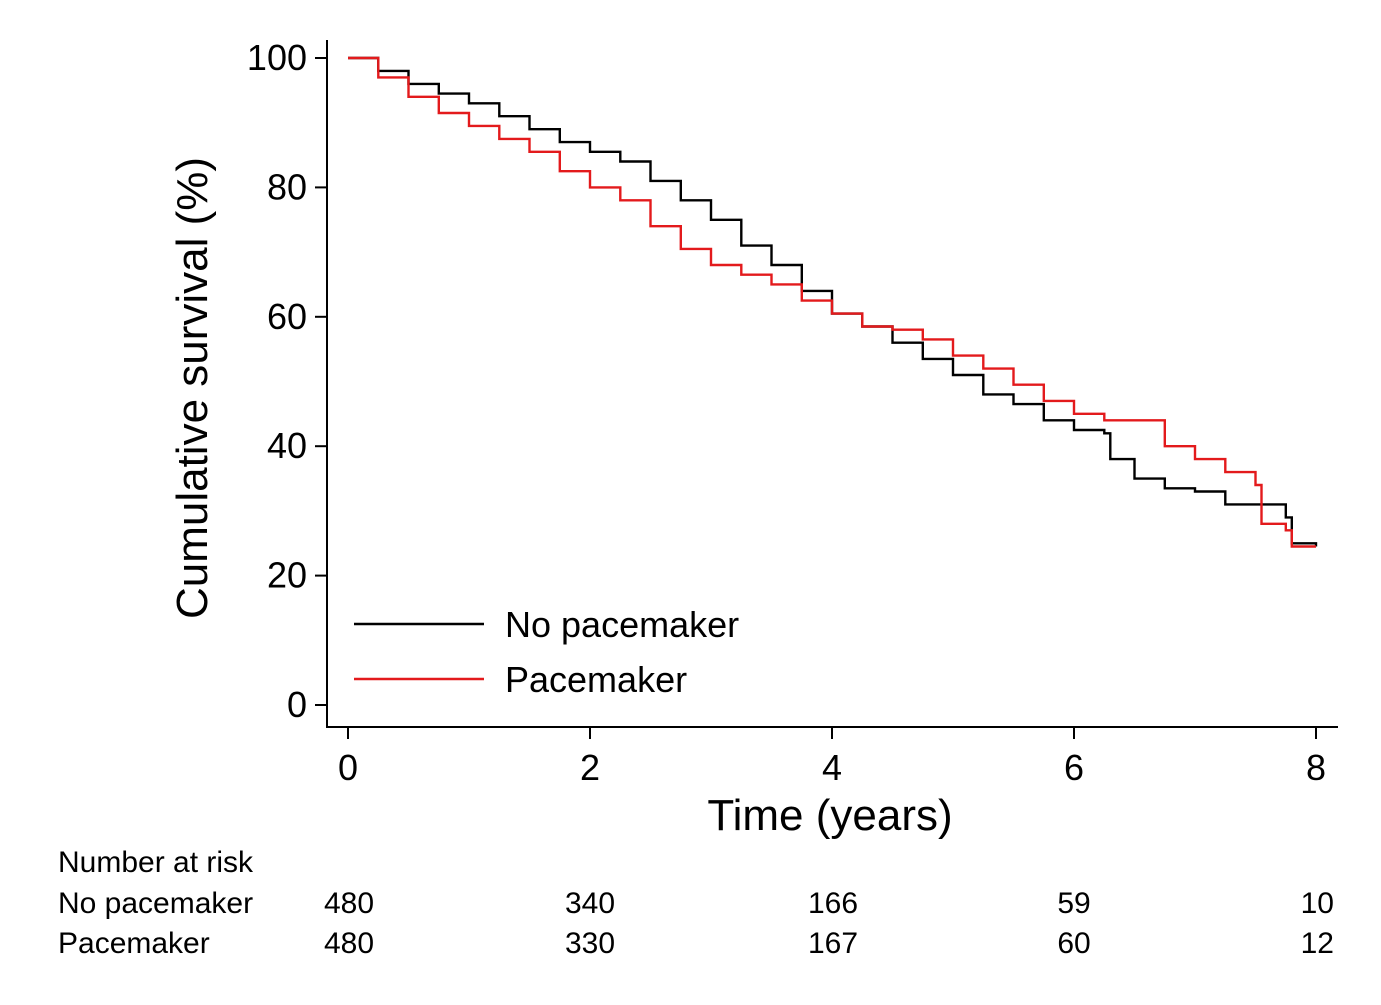 Image resolution: width=1381 pixels, height=1005 pixels. I want to click on y-tick-label: 20, so click(287, 575).